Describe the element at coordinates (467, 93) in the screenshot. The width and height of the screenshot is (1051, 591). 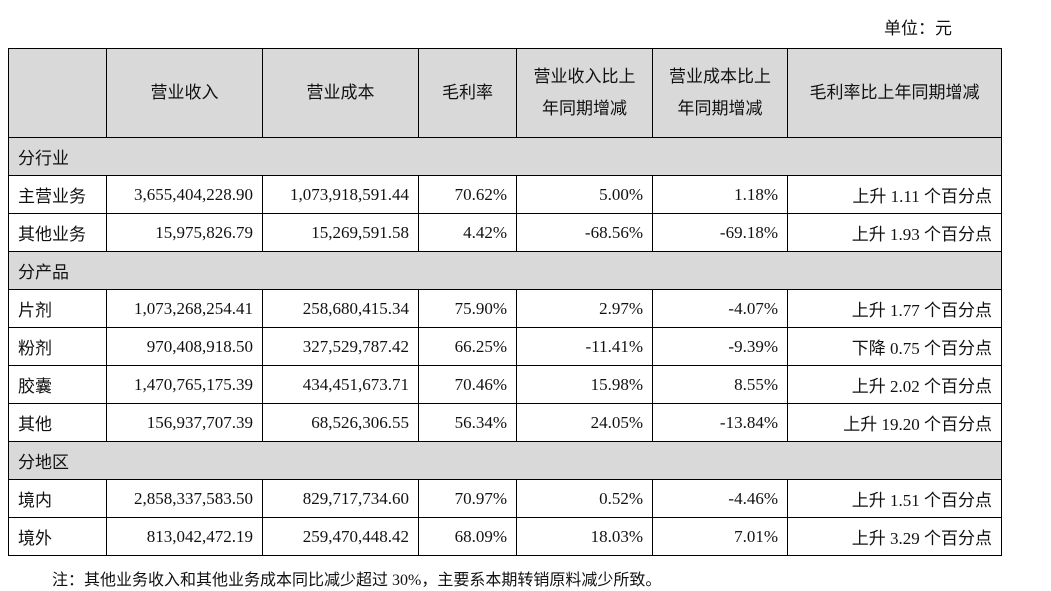
I see `header-gross-margin: 毛利率` at that location.